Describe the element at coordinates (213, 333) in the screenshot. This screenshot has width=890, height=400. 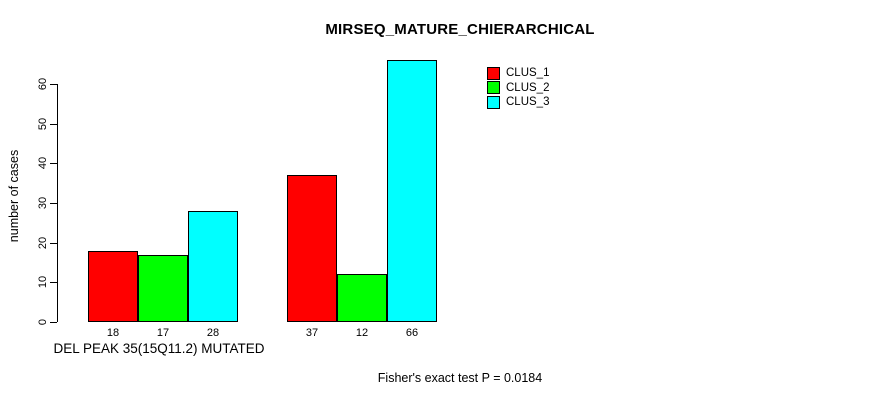
I see `bar-value-label: 28` at that location.